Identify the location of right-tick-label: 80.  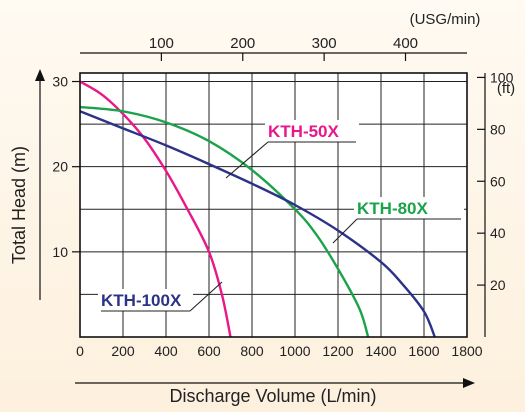
(498, 129).